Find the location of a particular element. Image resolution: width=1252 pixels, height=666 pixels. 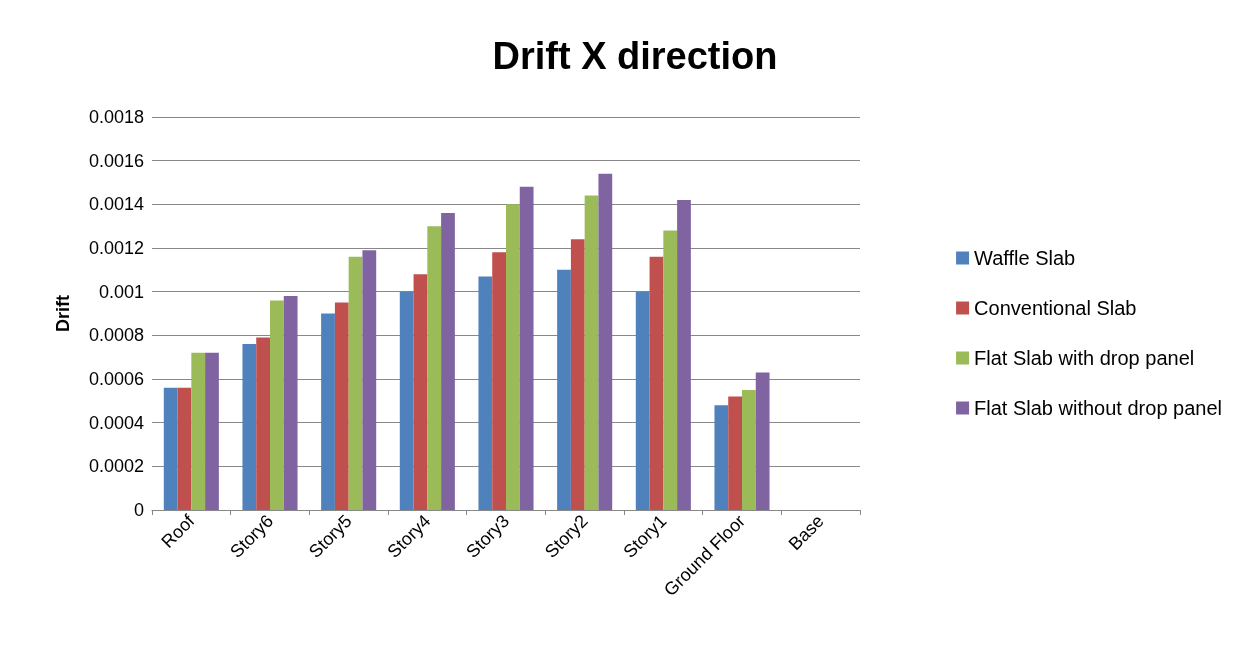

y-tick-label: 0.0012 is located at coordinates (116, 248).